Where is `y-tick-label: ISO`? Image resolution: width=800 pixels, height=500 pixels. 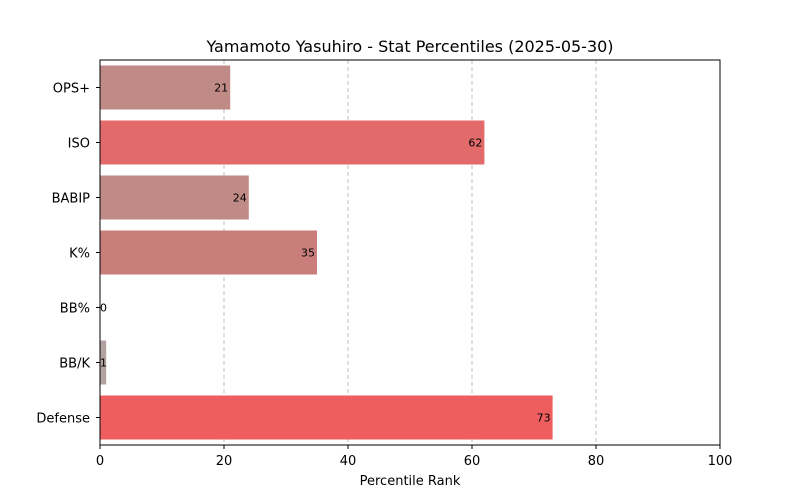 y-tick-label: ISO is located at coordinates (79, 144).